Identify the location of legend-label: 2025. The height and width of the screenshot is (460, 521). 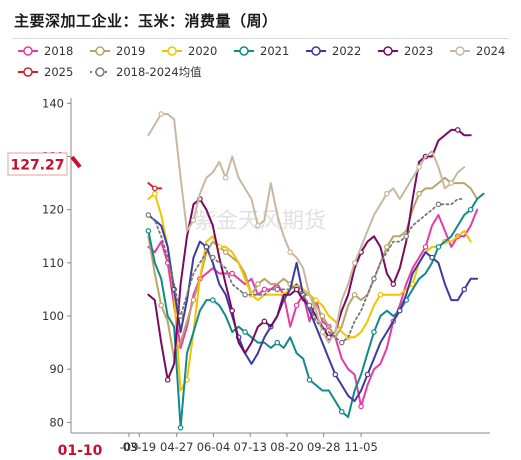
(58, 72).